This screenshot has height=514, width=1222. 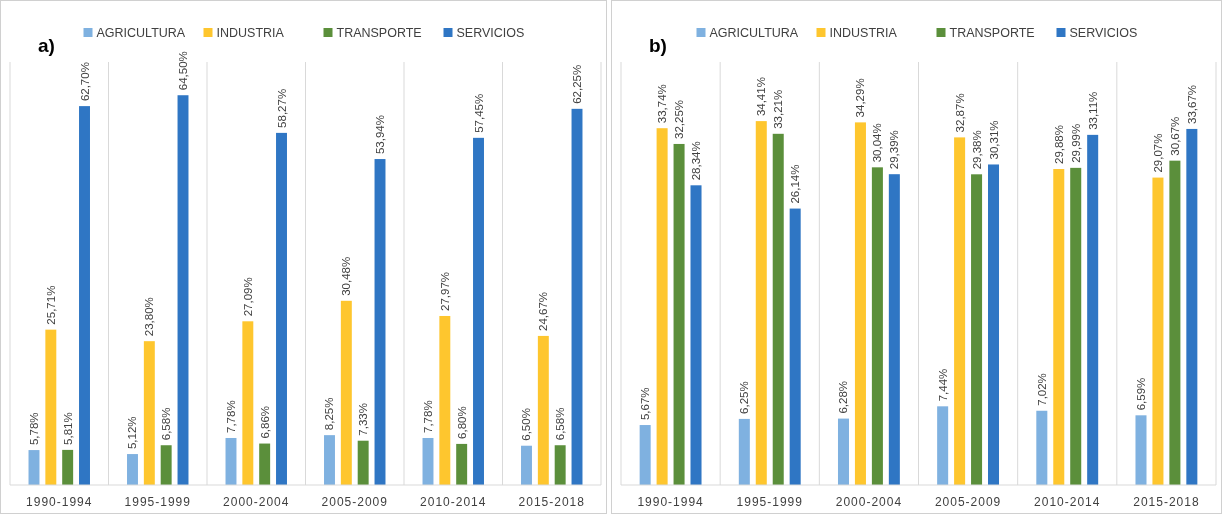 What do you see at coordinates (1191, 104) in the screenshot?
I see `data-label: 33,67%` at bounding box center [1191, 104].